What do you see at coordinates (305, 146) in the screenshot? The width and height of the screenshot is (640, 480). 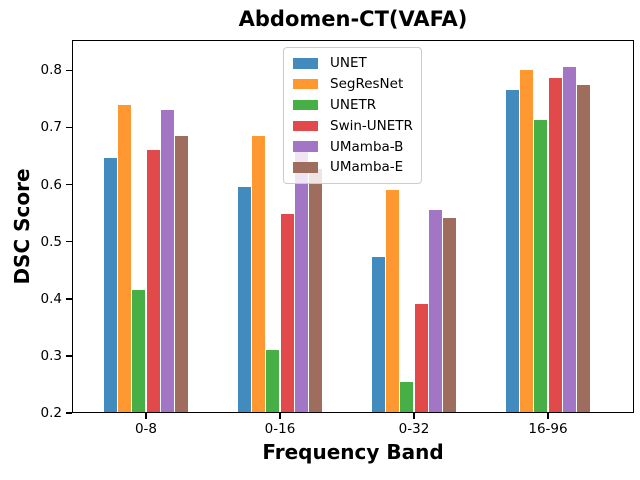 I see `legend-swatch-umamba-b` at bounding box center [305, 146].